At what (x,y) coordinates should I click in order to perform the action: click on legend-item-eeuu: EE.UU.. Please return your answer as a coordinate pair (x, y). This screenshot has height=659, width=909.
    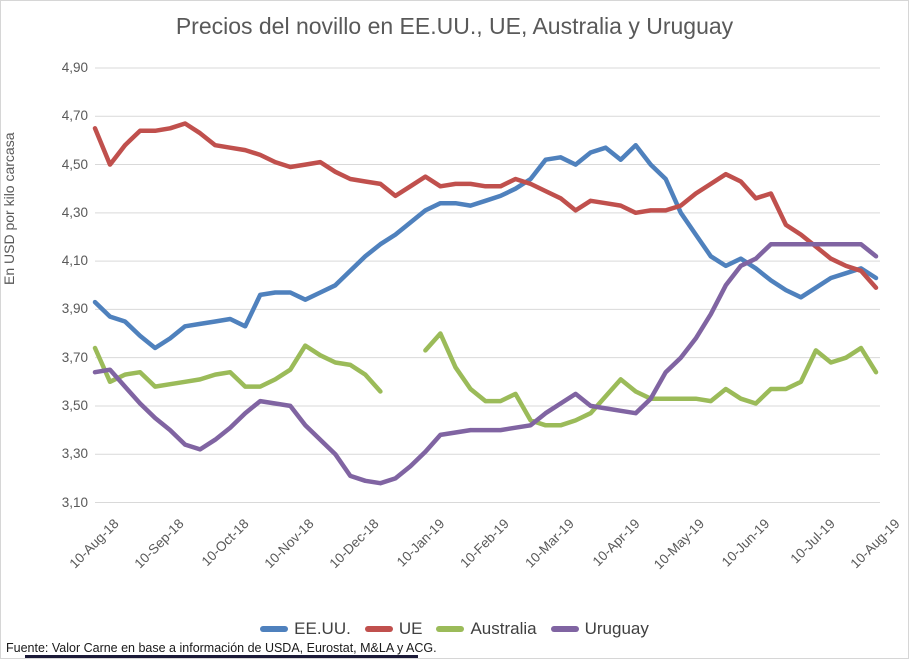
    Looking at the image, I should click on (305, 629).